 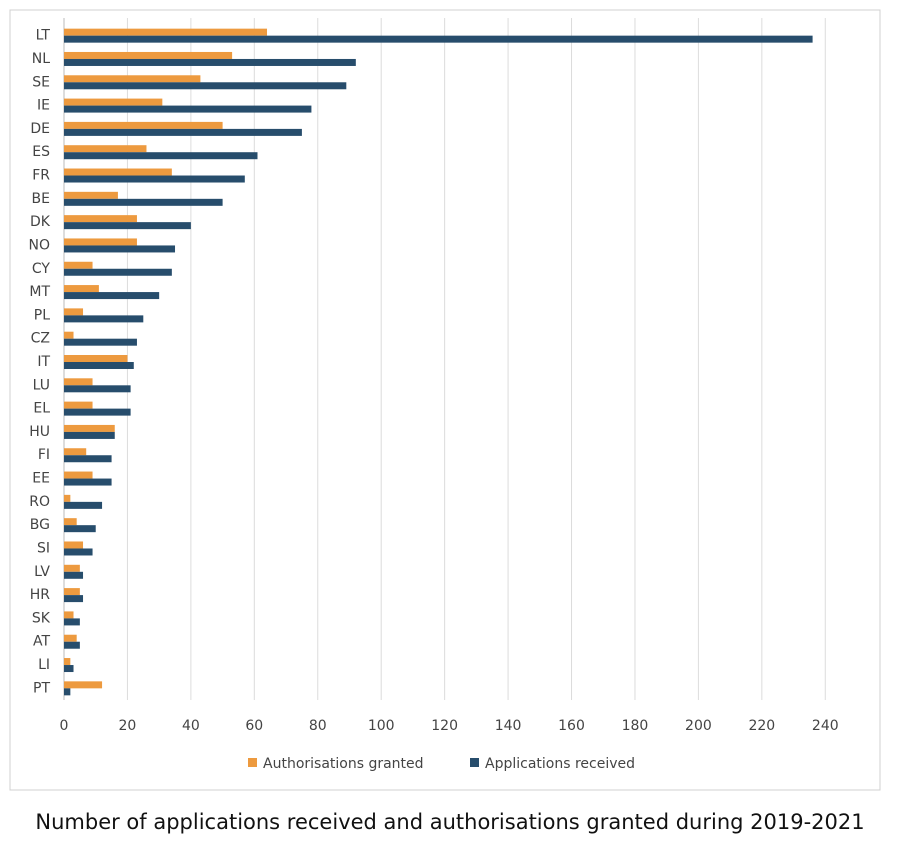 What do you see at coordinates (40, 129) in the screenshot?
I see `y-tick-label: DE` at bounding box center [40, 129].